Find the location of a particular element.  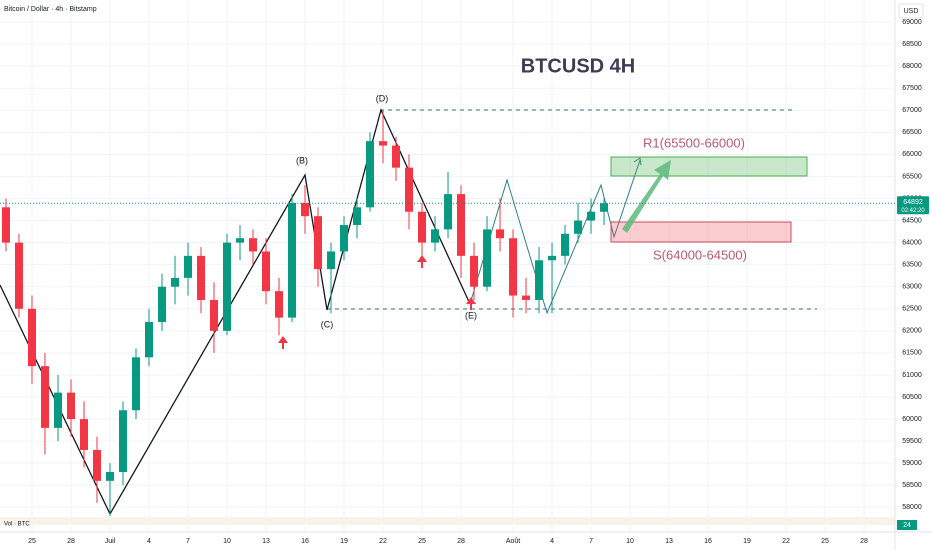

y-tick-label: 62500 is located at coordinates (912, 309).